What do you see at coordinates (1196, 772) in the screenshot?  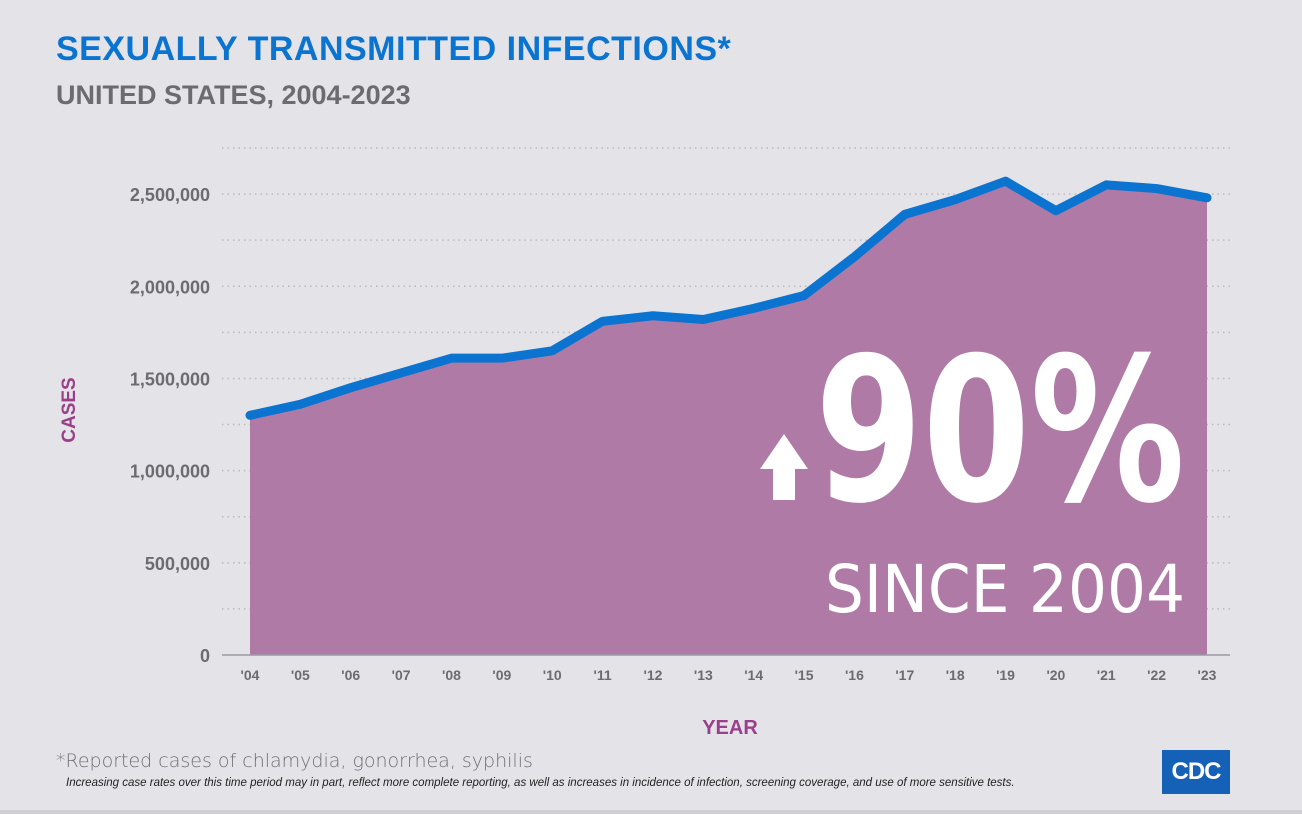 I see `cdc-logo: CDC` at bounding box center [1196, 772].